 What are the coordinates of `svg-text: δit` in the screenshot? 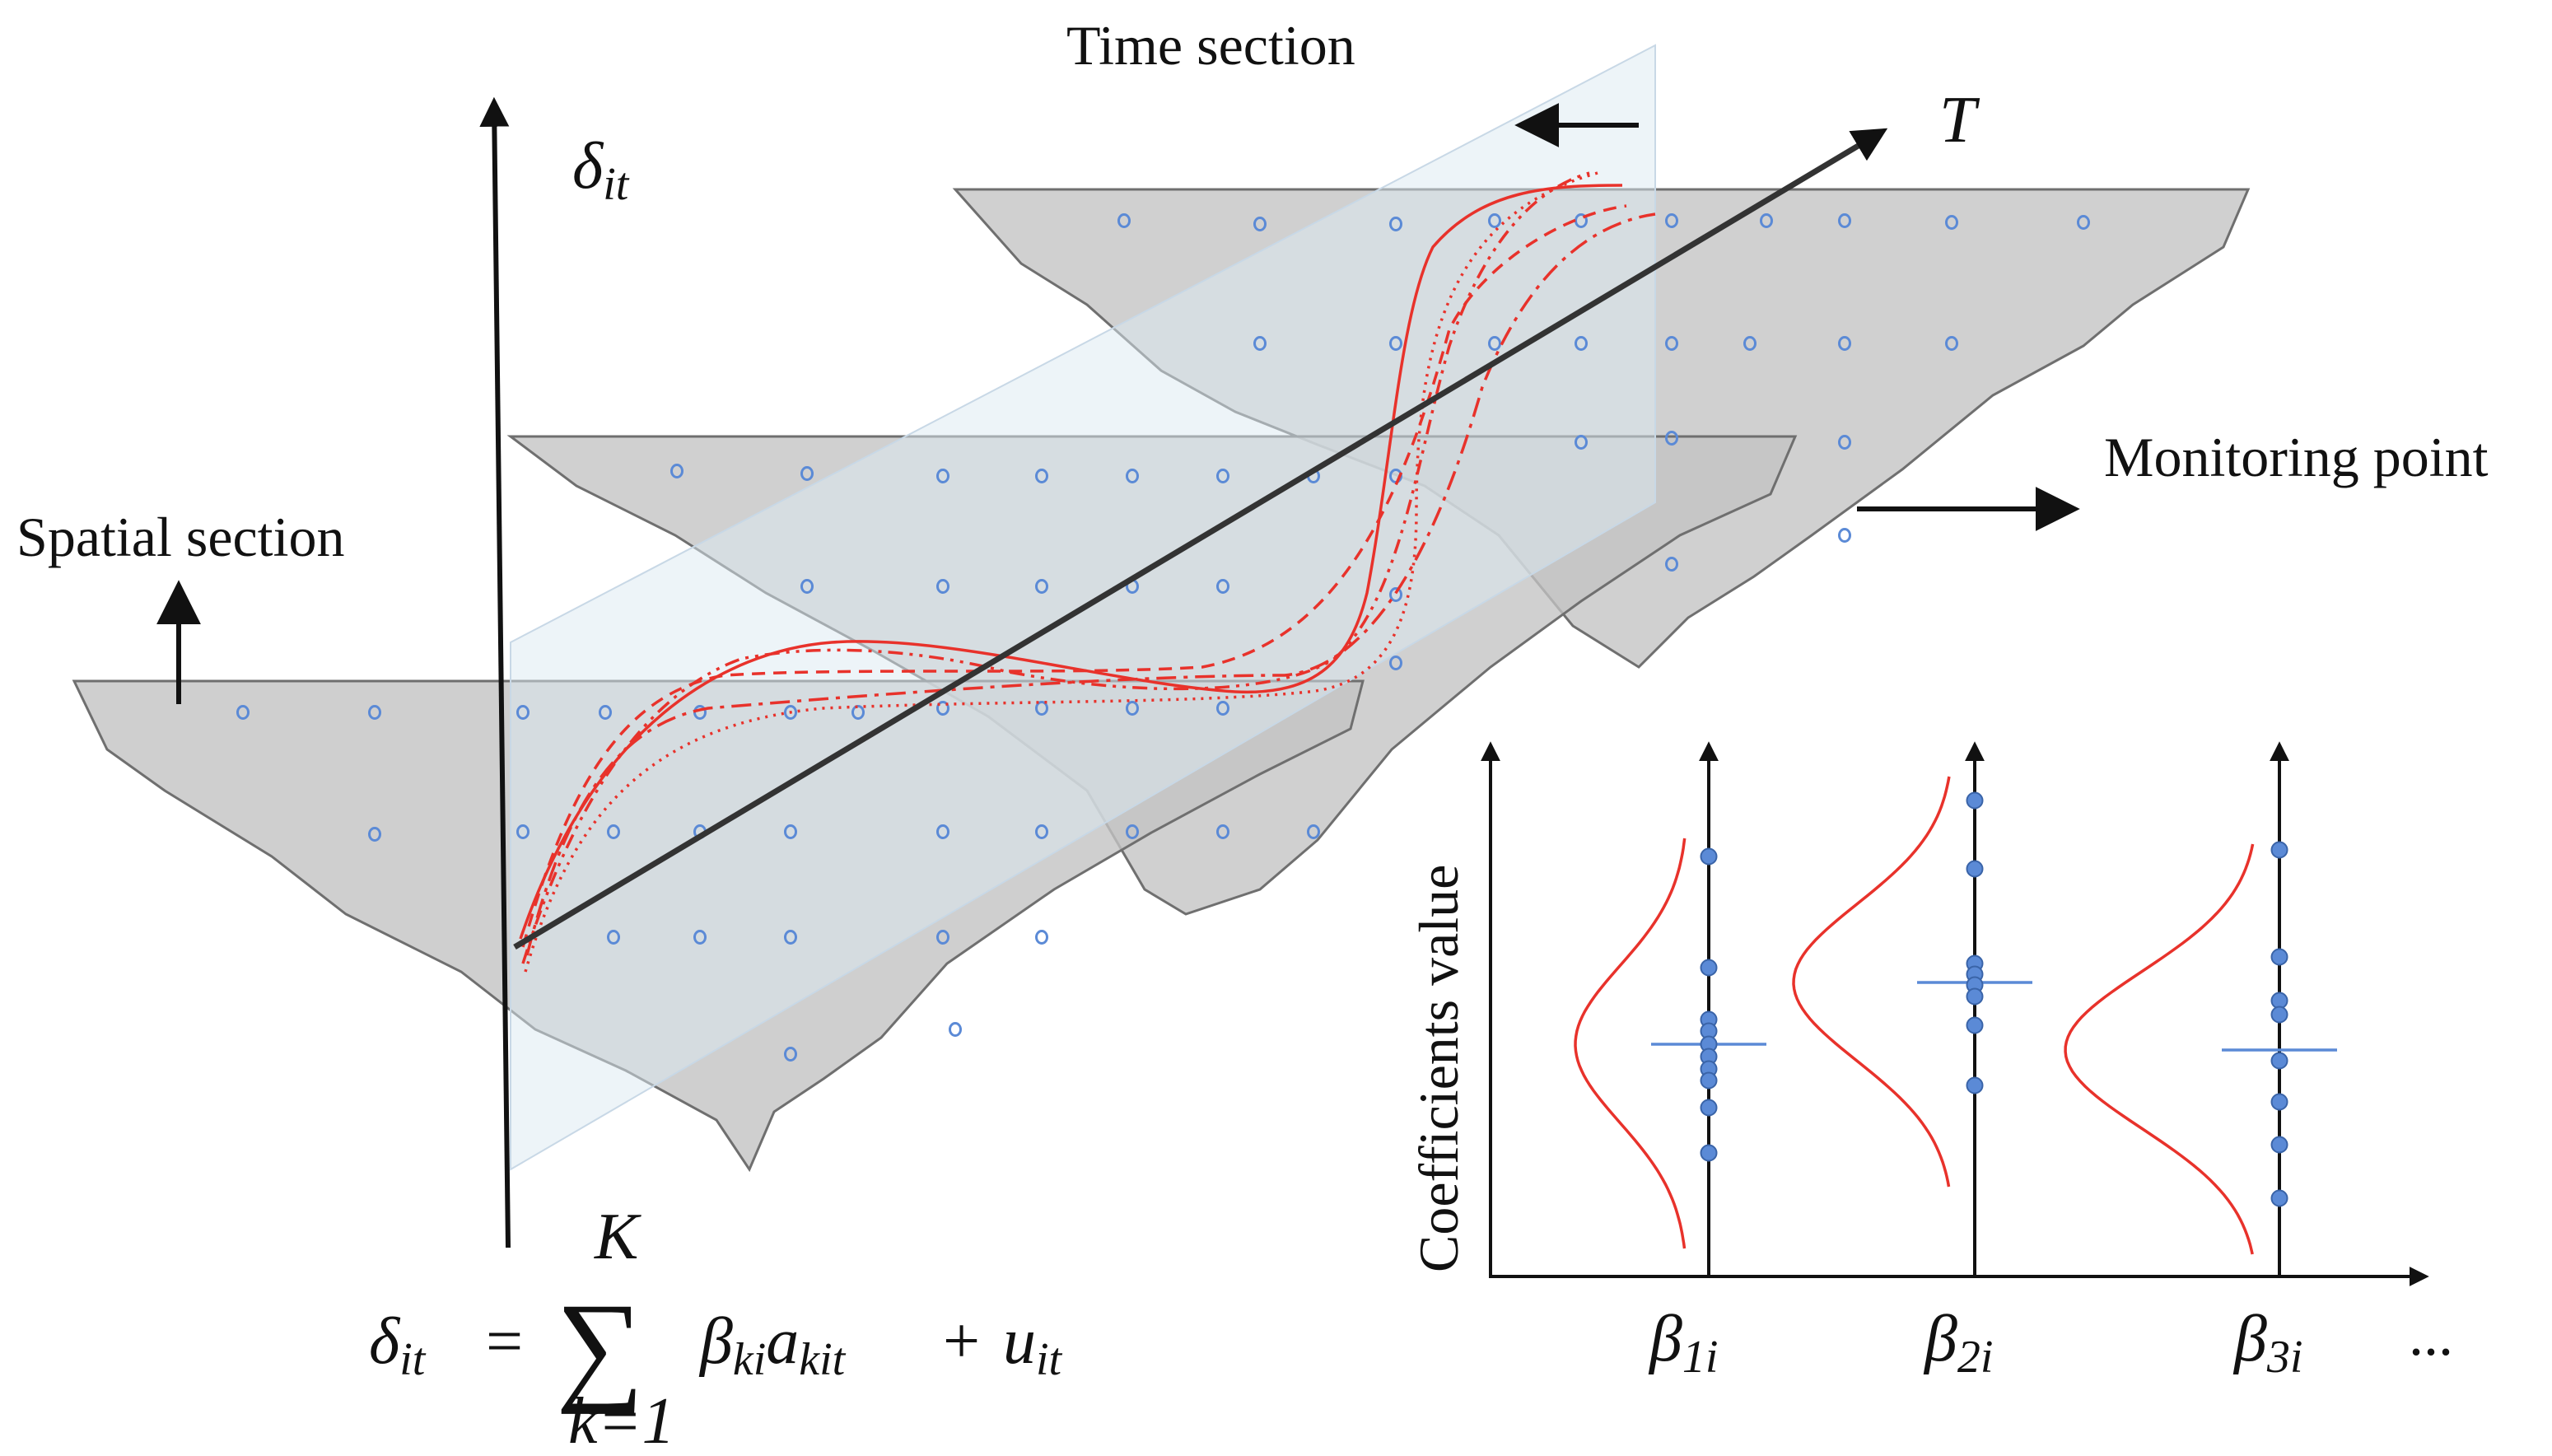 It's located at (398, 1345).